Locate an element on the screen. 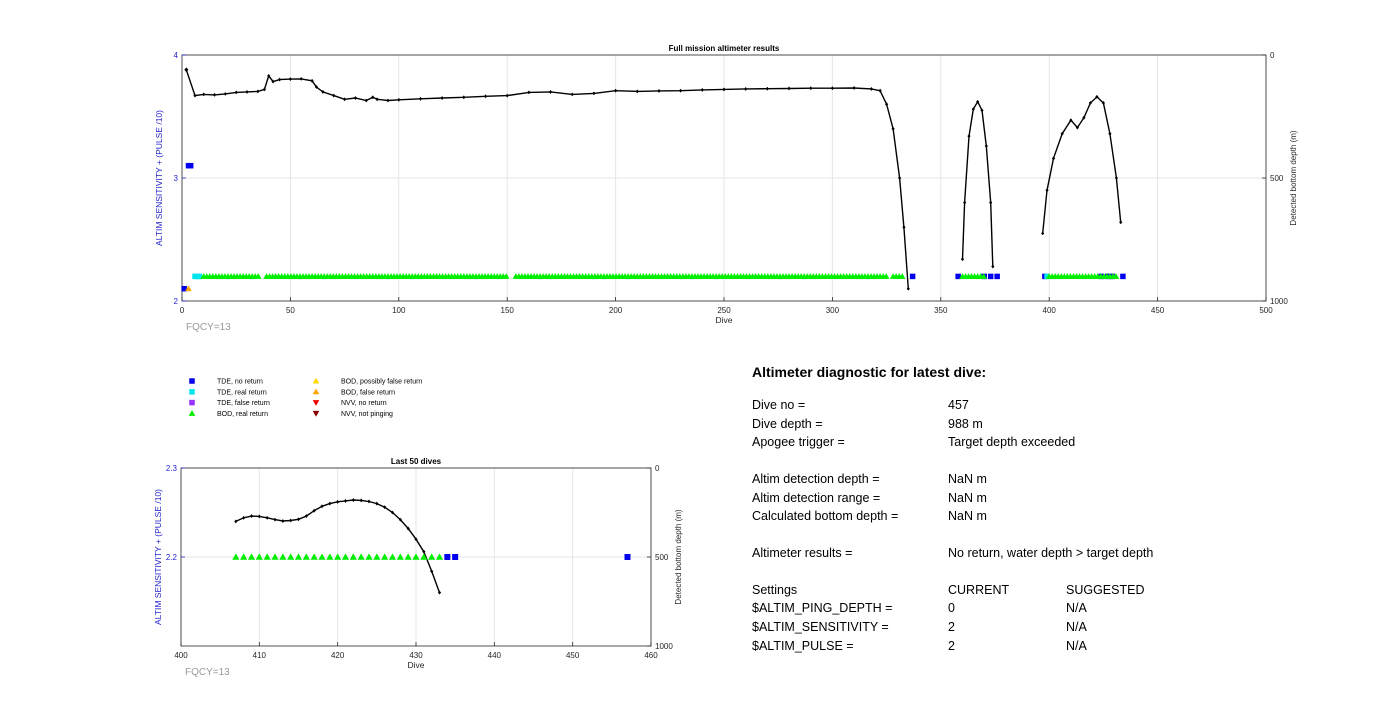  setting-row-sensitivity: $ALTIM_SENSITIVITY = 2 N/A is located at coordinates (1052, 629).